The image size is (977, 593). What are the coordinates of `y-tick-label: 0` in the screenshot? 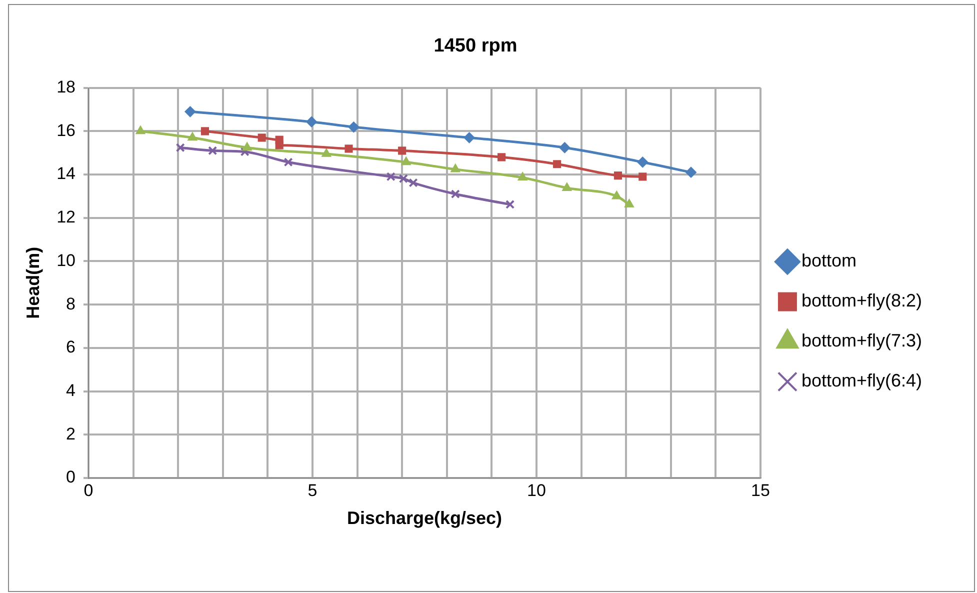 It's located at (71, 477).